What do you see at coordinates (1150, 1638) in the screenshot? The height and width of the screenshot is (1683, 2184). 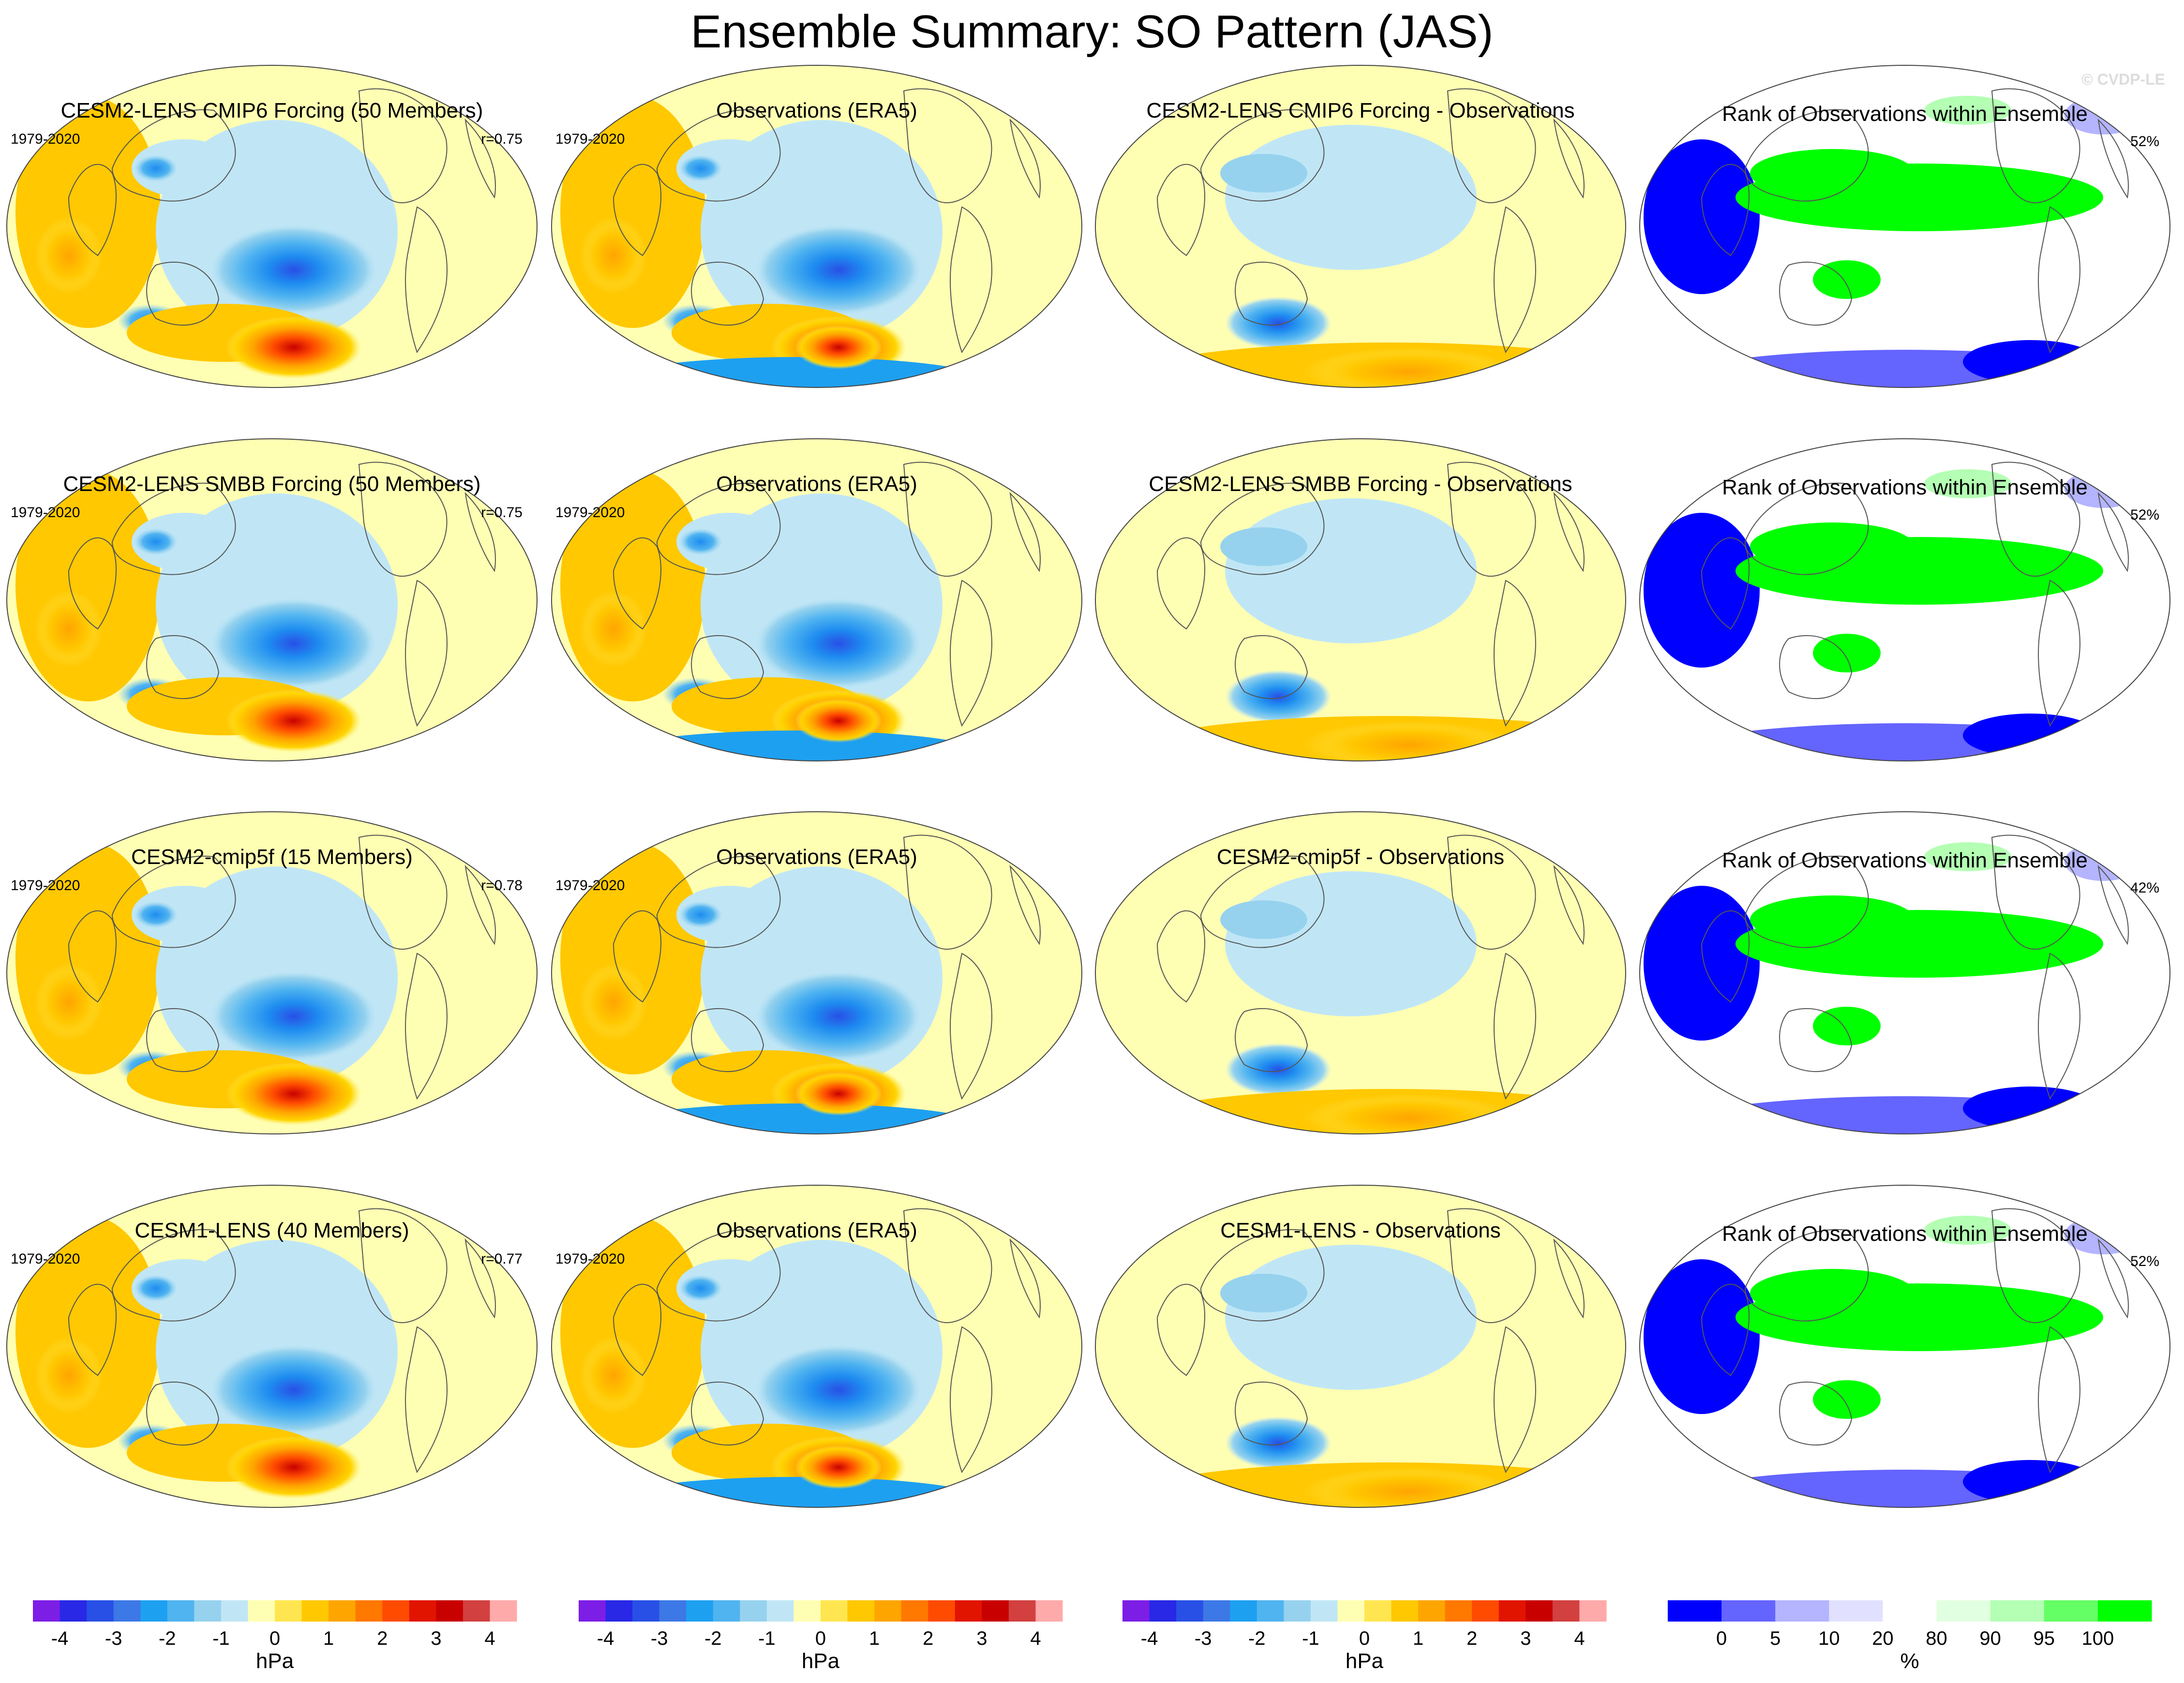 I see `colorbar-tick-label: -4` at bounding box center [1150, 1638].